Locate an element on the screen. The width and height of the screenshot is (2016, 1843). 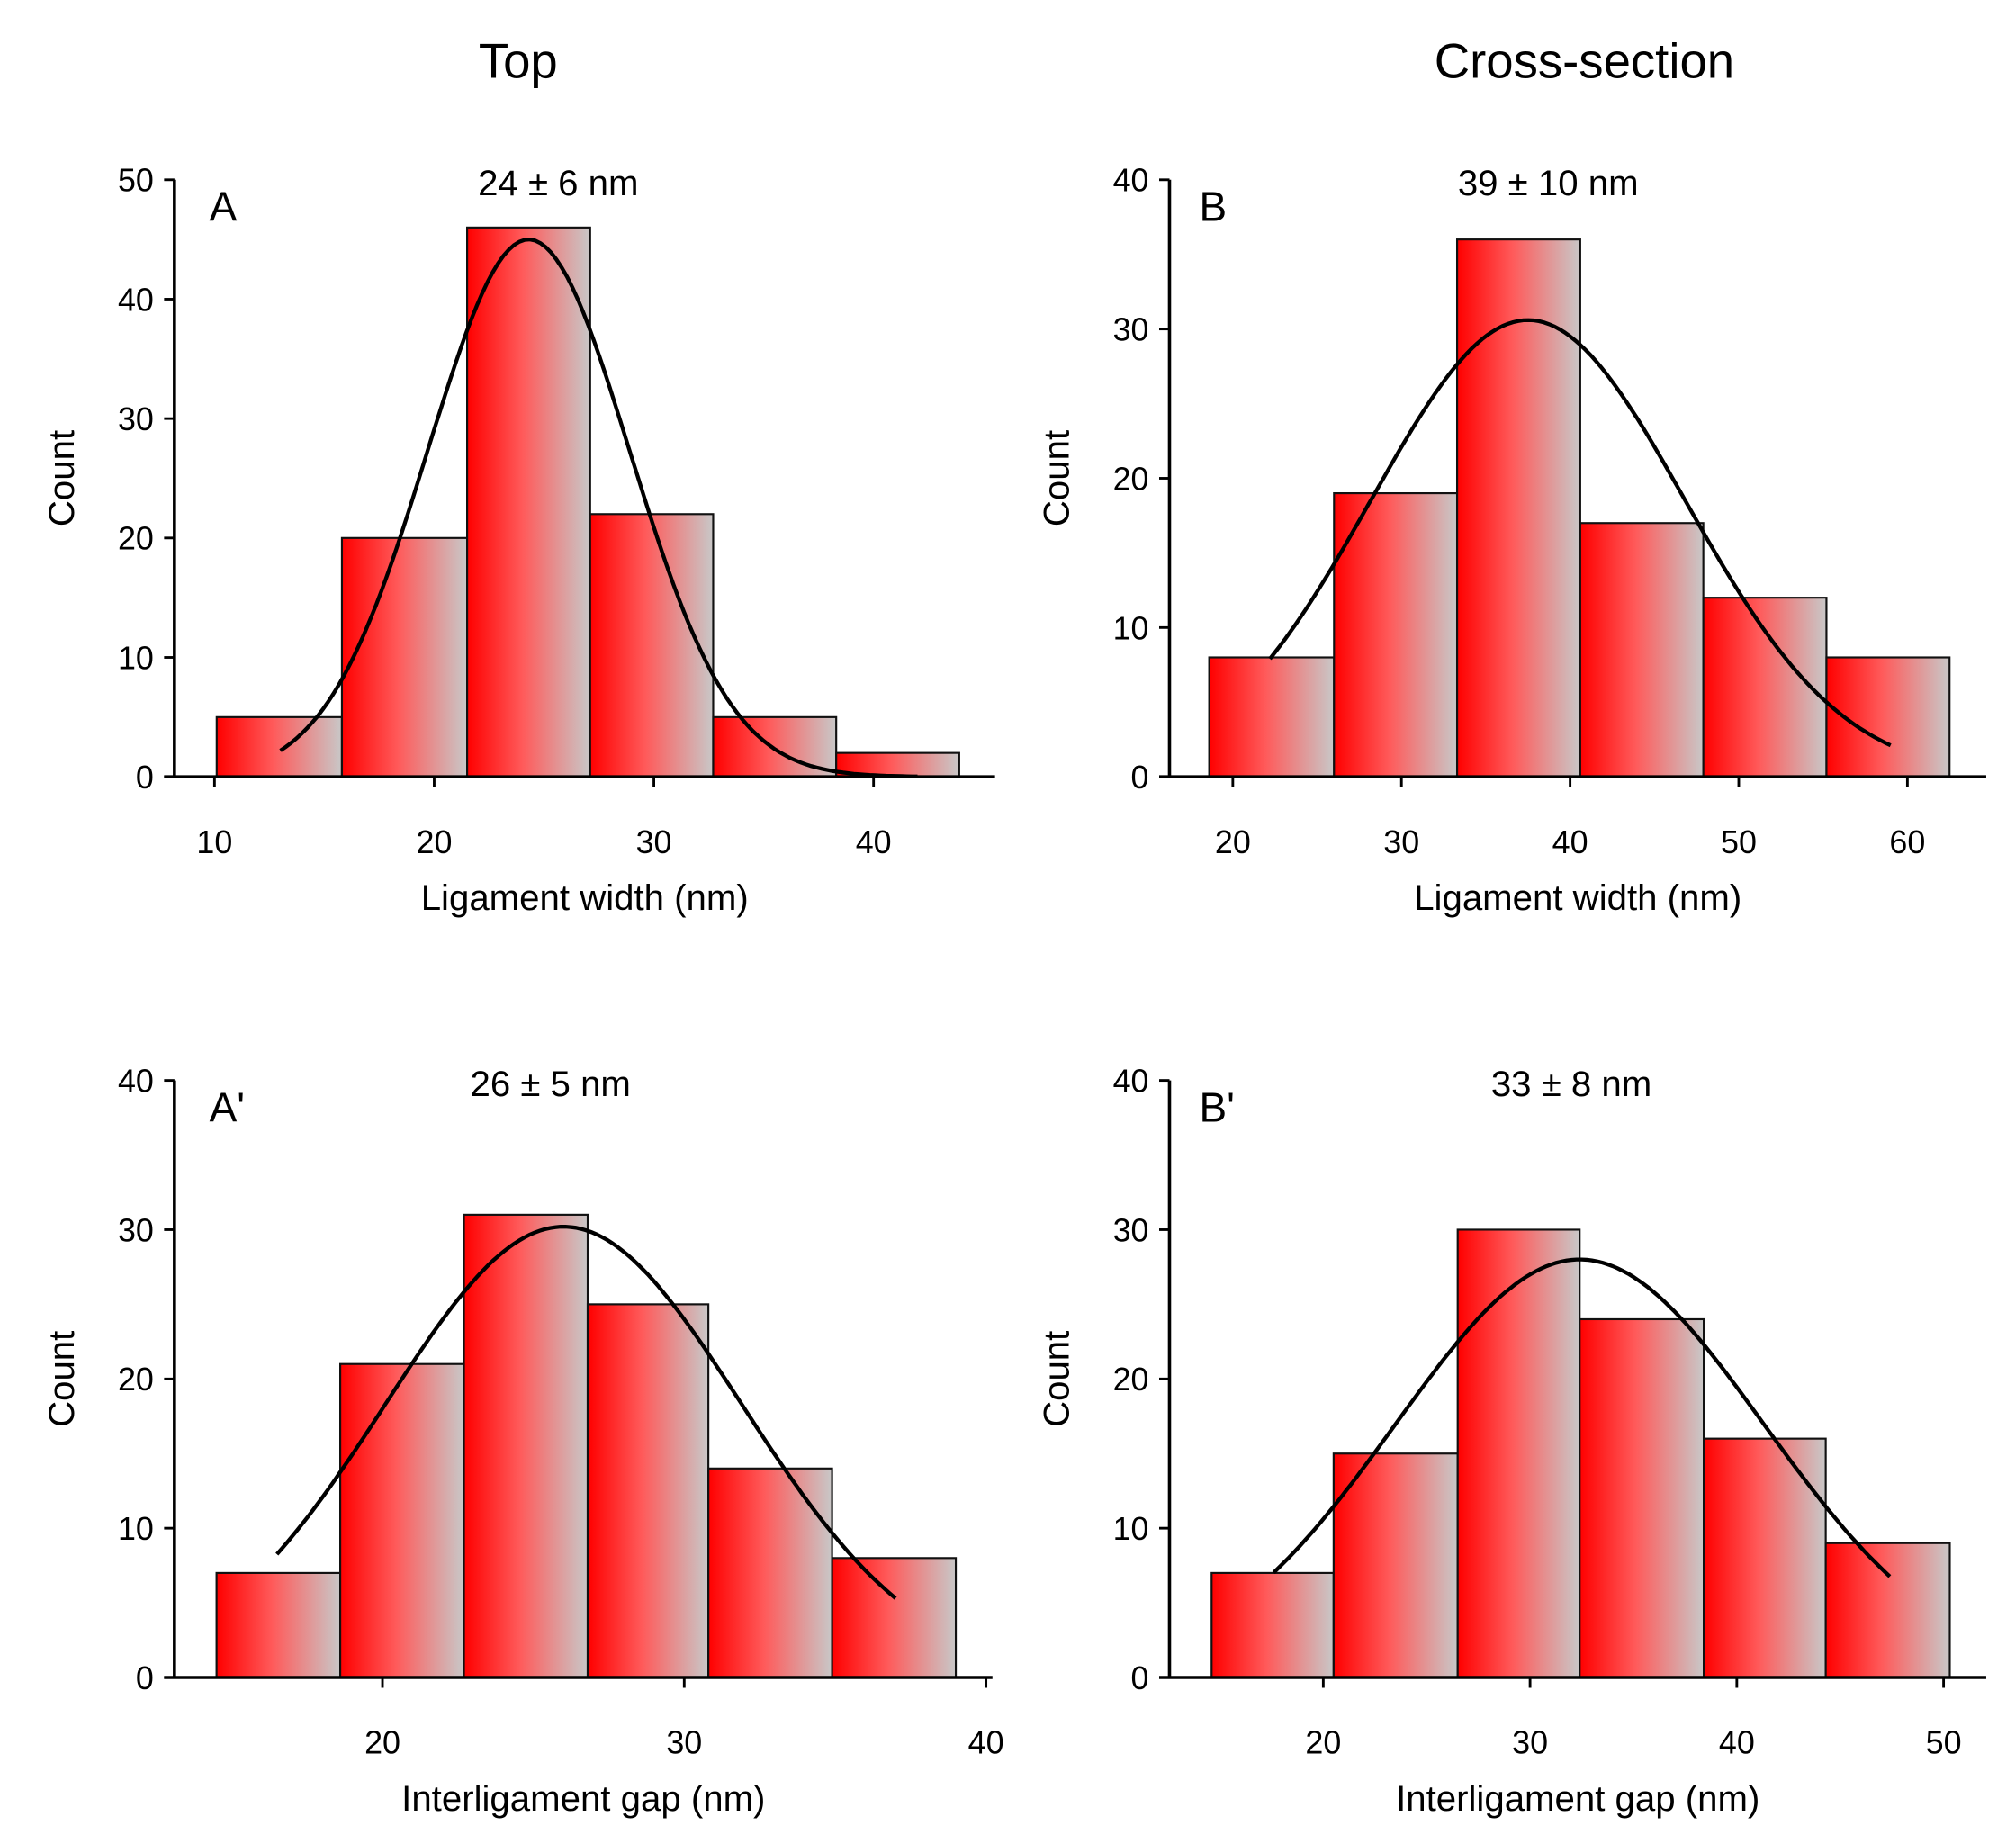
panel-label: A is located at coordinates (224, 207).